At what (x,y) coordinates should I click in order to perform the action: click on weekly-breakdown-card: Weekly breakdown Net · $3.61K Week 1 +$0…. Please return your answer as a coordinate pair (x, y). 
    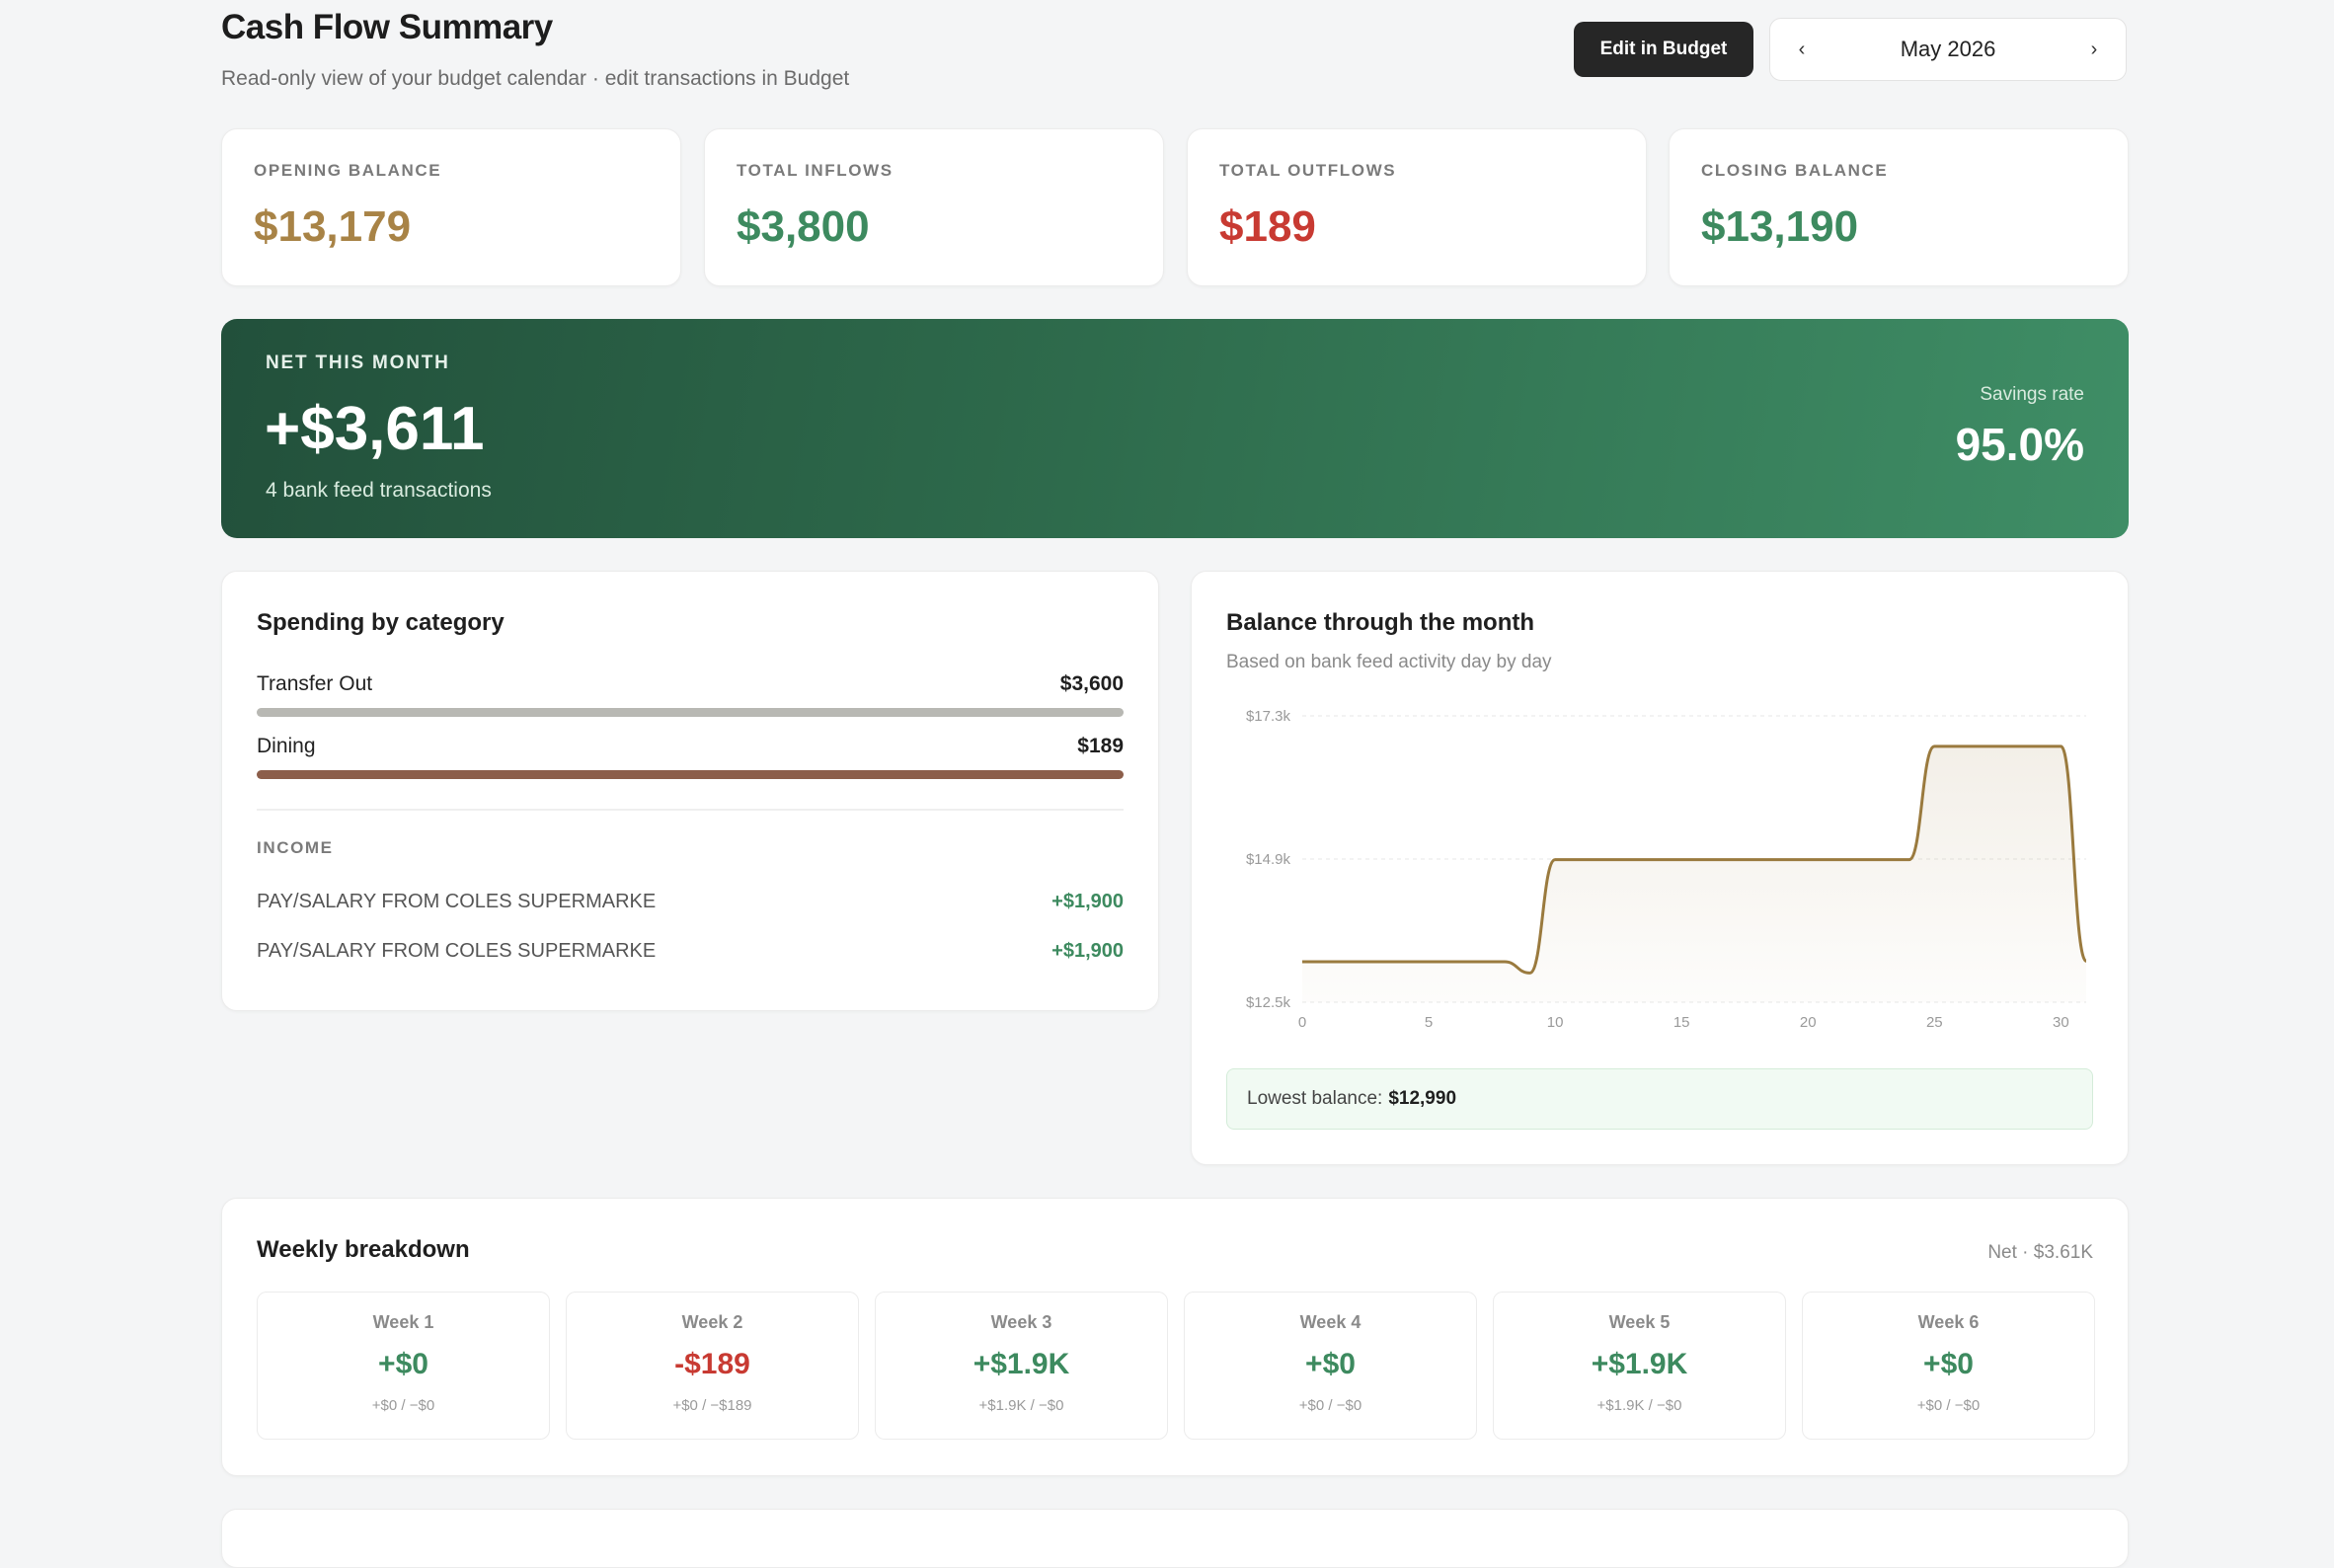
    Looking at the image, I should click on (1175, 1337).